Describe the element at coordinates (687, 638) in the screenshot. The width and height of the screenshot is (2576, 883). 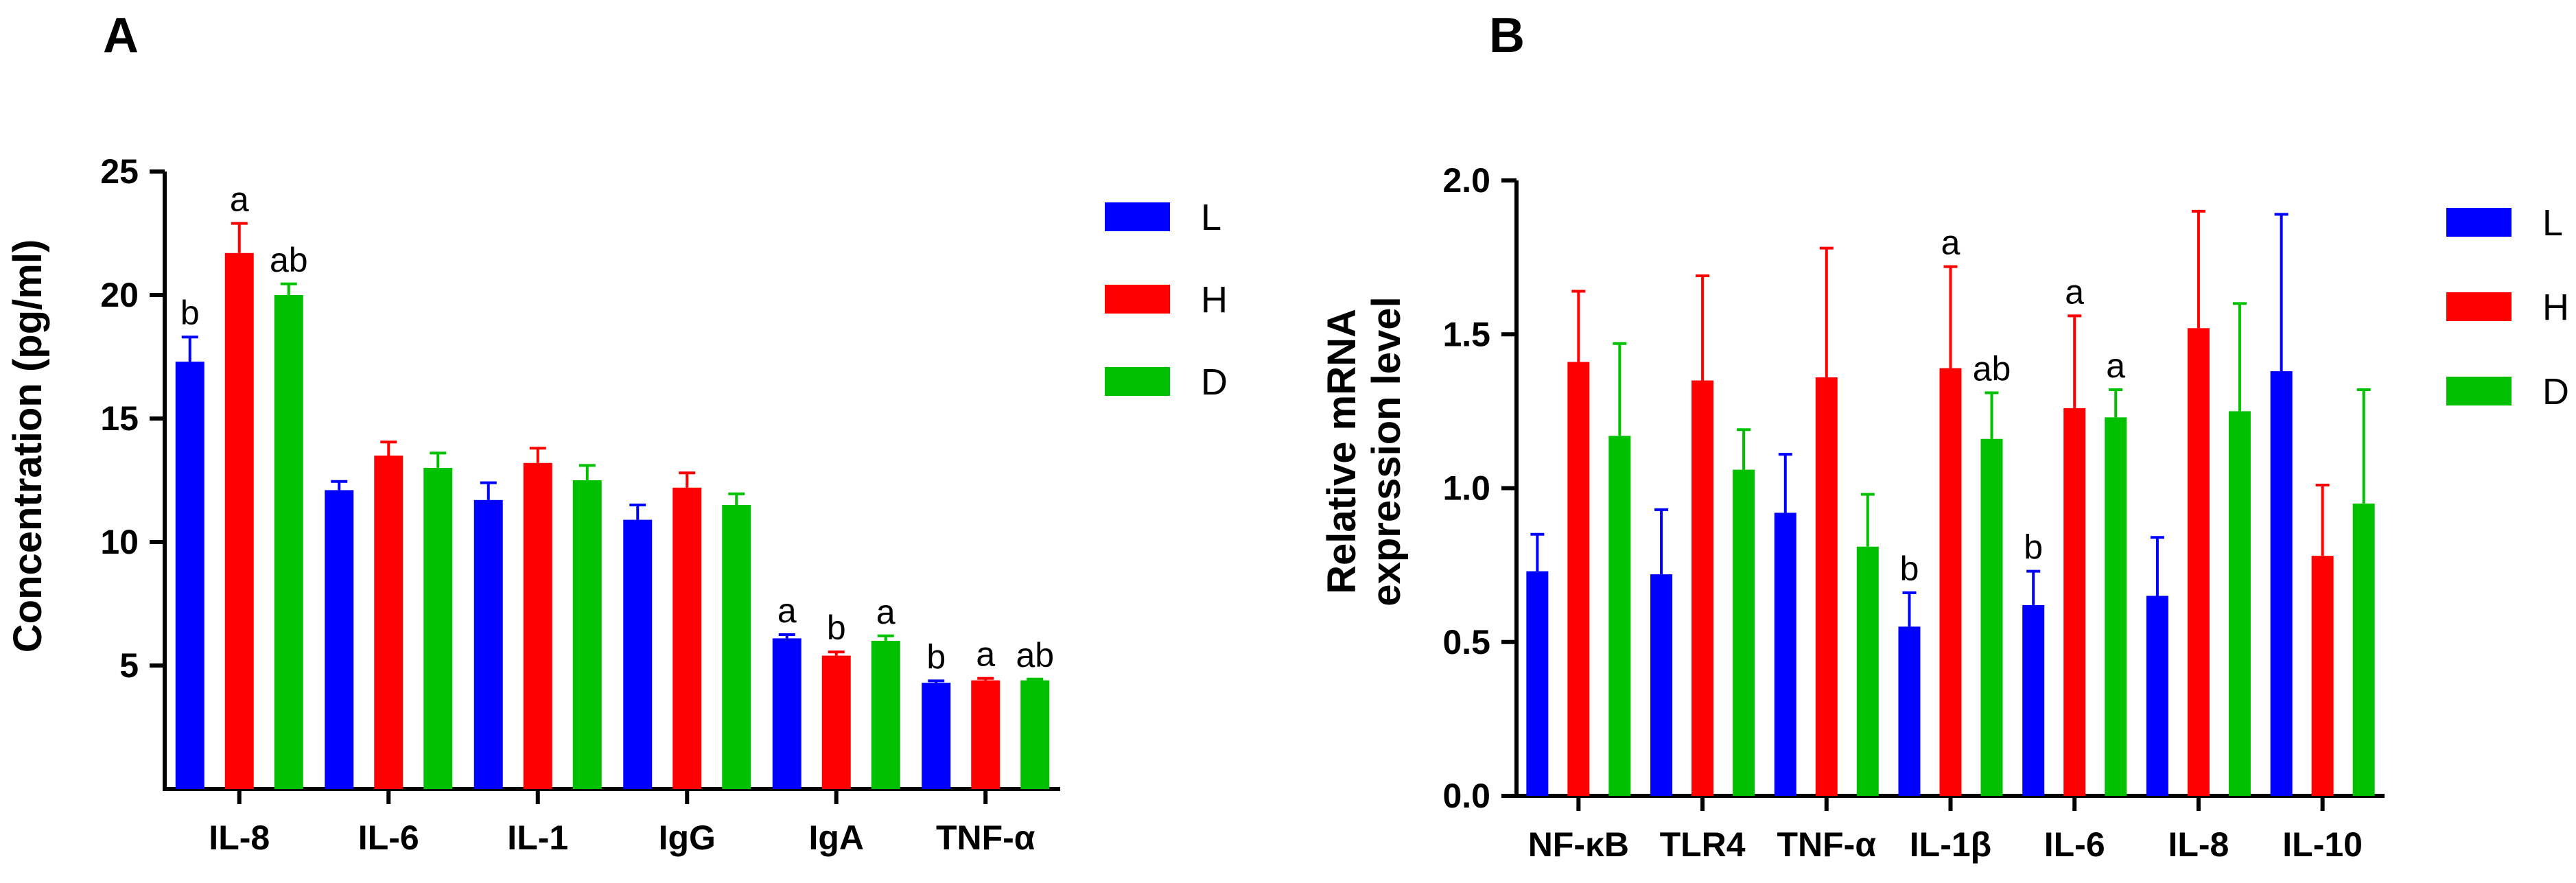
I see `bar-H-IgG` at that location.